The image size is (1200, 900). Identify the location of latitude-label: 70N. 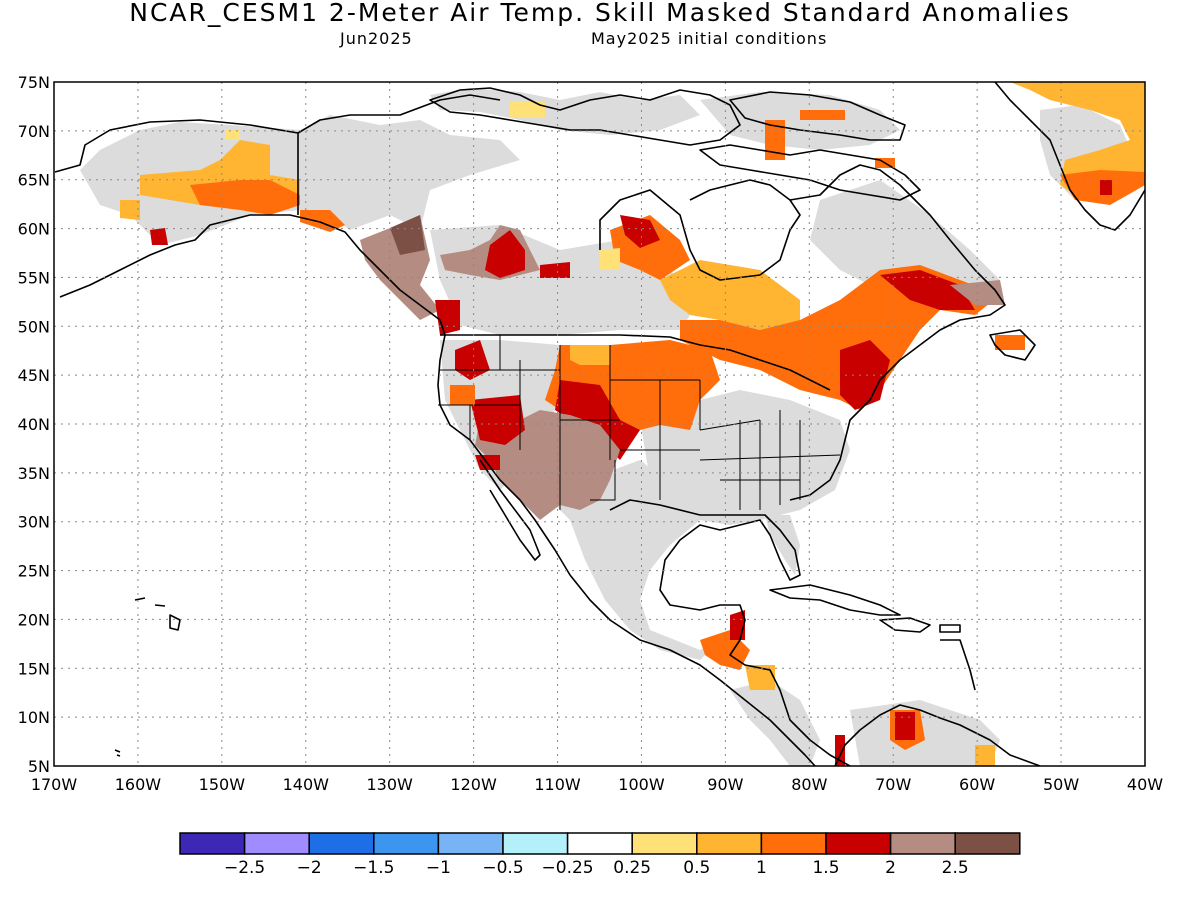
(34, 131).